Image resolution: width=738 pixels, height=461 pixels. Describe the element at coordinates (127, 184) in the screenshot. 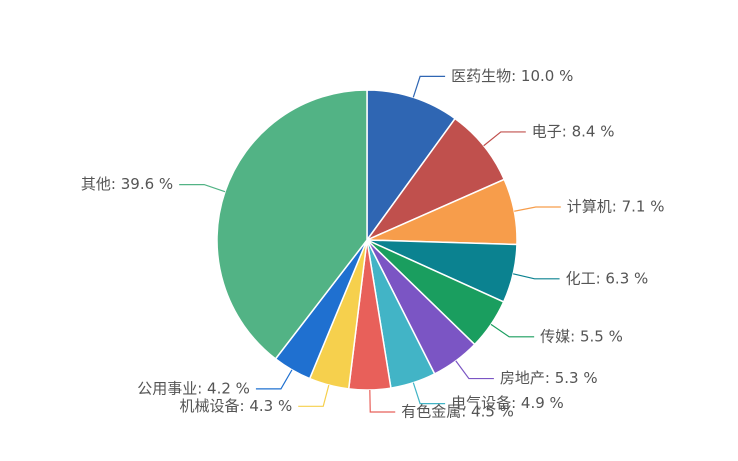

I see `slice-label: 其他: 39.6 %` at that location.